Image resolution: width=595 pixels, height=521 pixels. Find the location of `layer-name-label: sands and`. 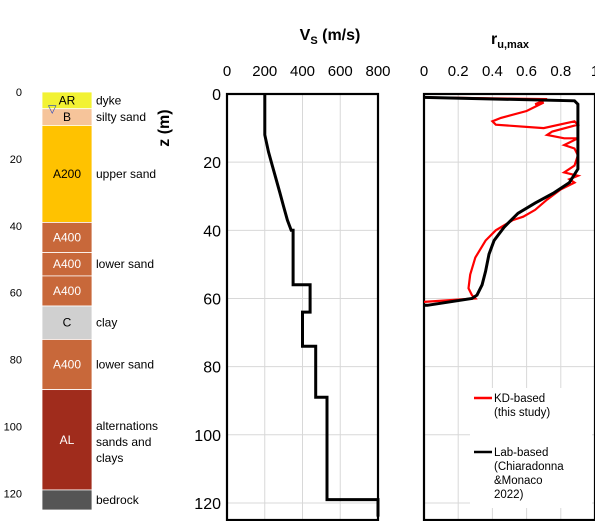

layer-name-label: sands and is located at coordinates (123, 442).